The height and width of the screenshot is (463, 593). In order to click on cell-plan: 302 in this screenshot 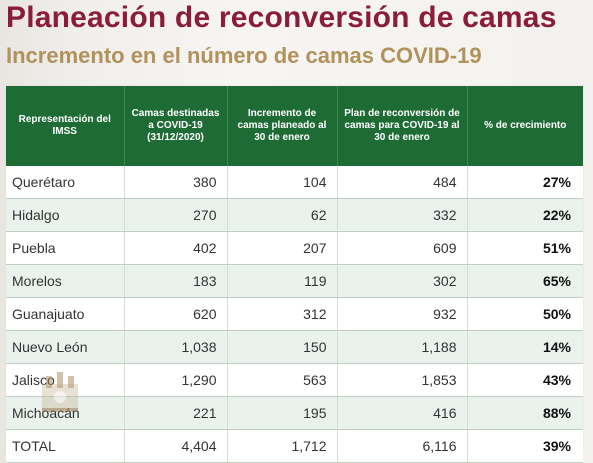, I will do `click(402, 281)`.